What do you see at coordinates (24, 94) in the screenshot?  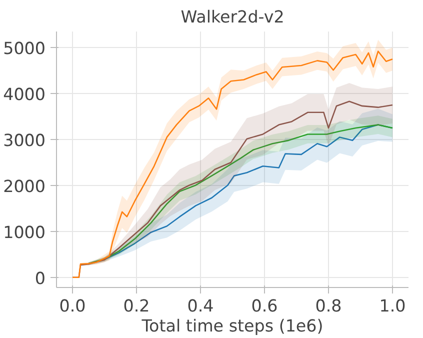 I see `y-tick-label: 4000` at bounding box center [24, 94].